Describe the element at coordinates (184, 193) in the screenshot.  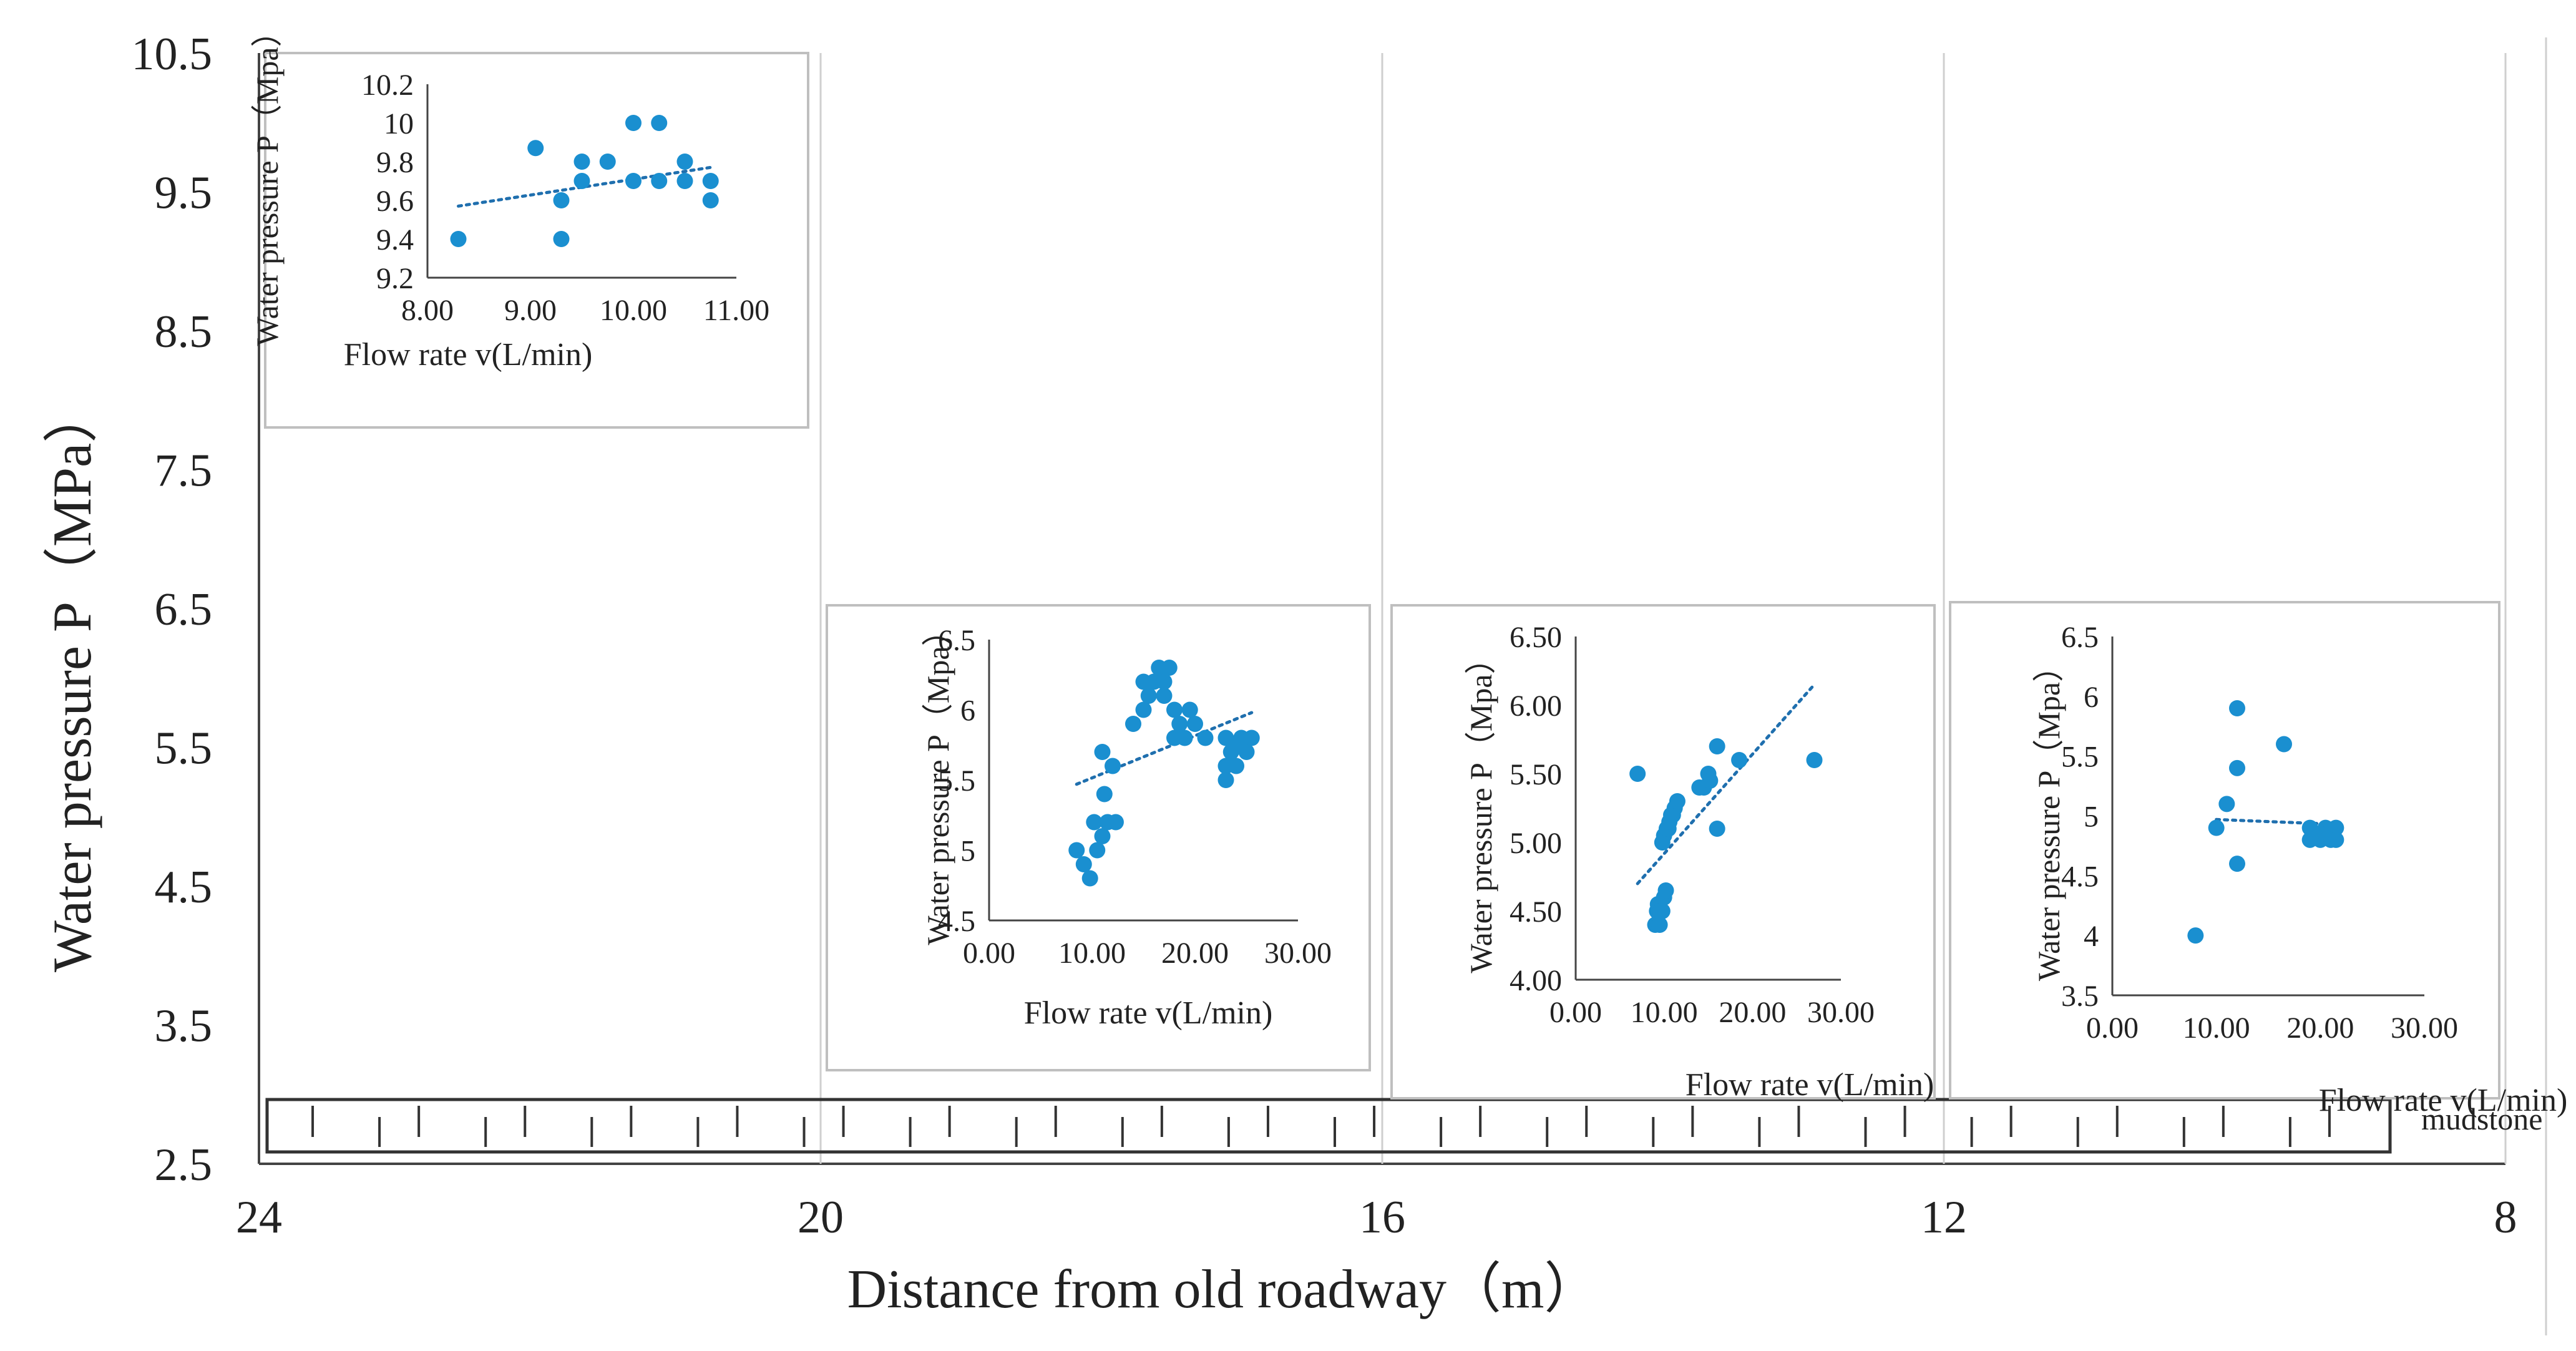
I see `main-y-tick-label: 9.5` at that location.